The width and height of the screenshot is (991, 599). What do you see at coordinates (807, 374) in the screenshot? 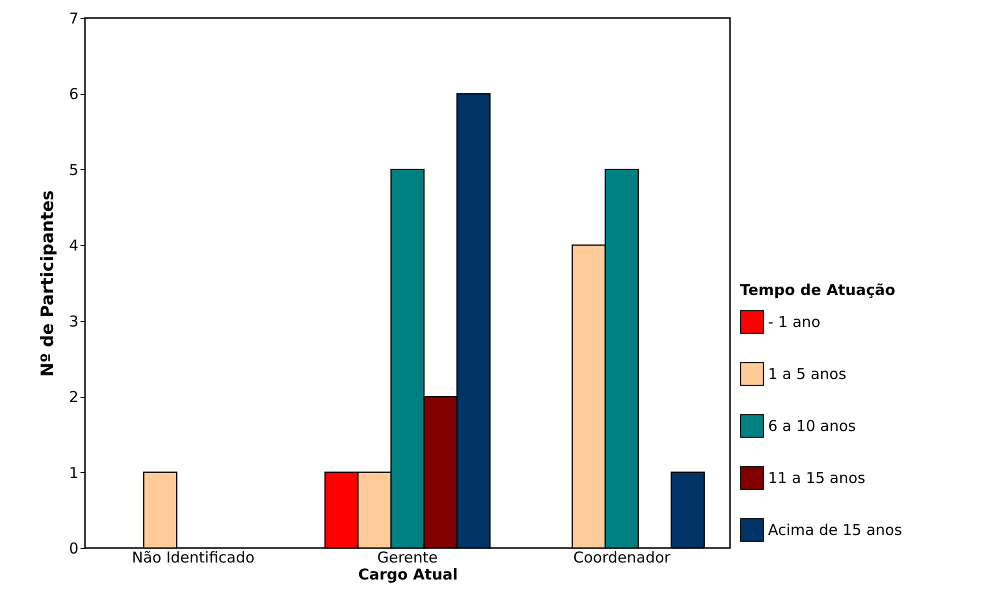
I see `legend-label: 1 a 5 anos` at bounding box center [807, 374].